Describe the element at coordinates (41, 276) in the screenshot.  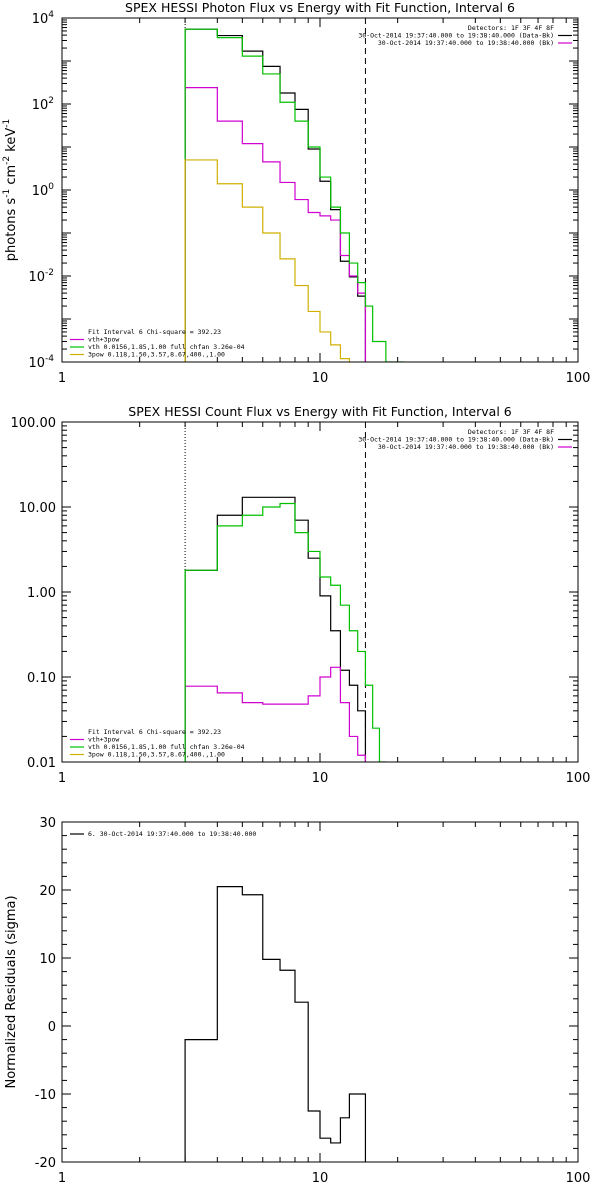
I see `y-tick-label: 10⁻²` at that location.